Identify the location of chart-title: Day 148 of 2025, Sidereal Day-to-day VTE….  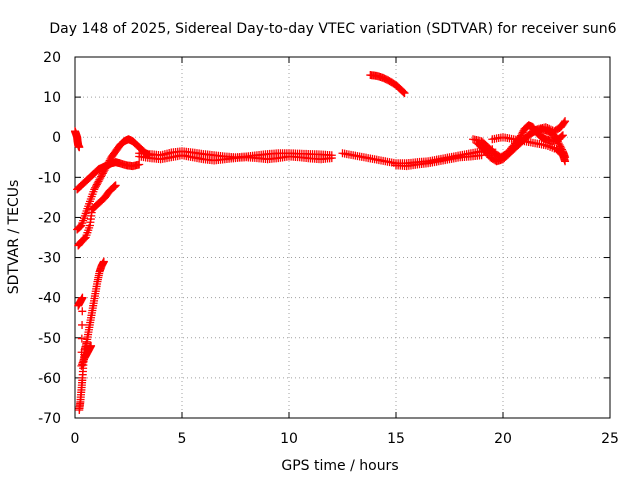
(332, 29).